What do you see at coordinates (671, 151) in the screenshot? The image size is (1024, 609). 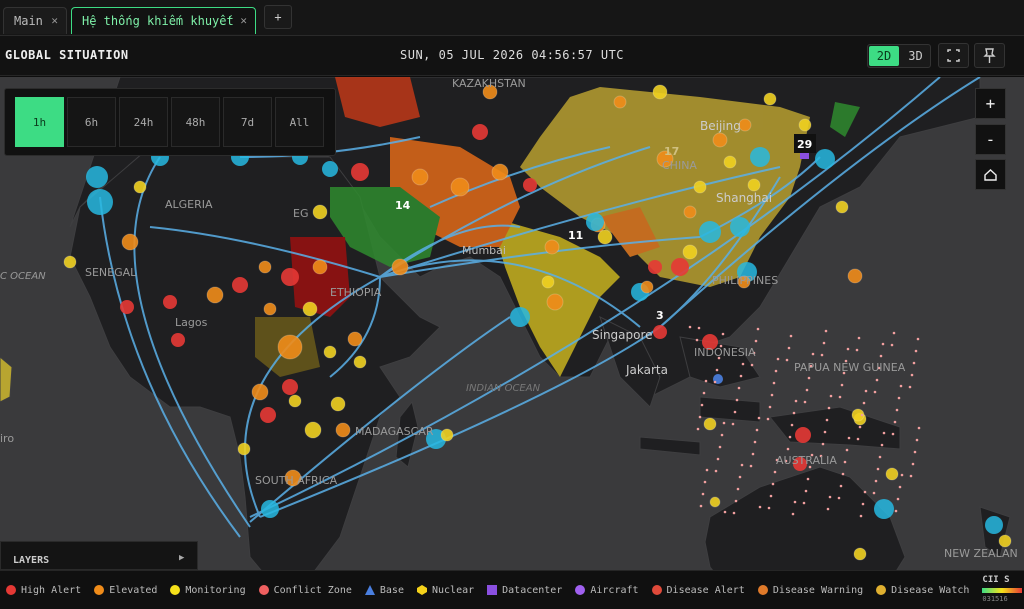 I see `cluster-count: 17` at bounding box center [671, 151].